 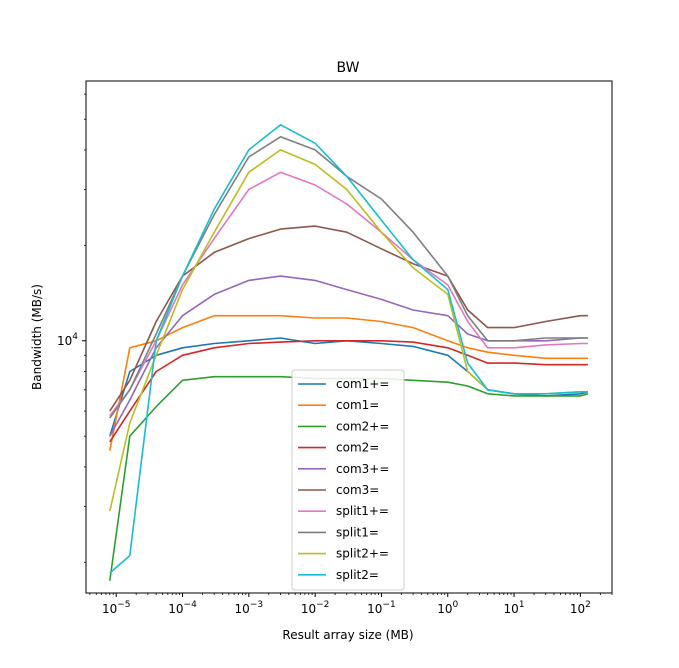 I want to click on legend-label: split1=, so click(x=357, y=532).